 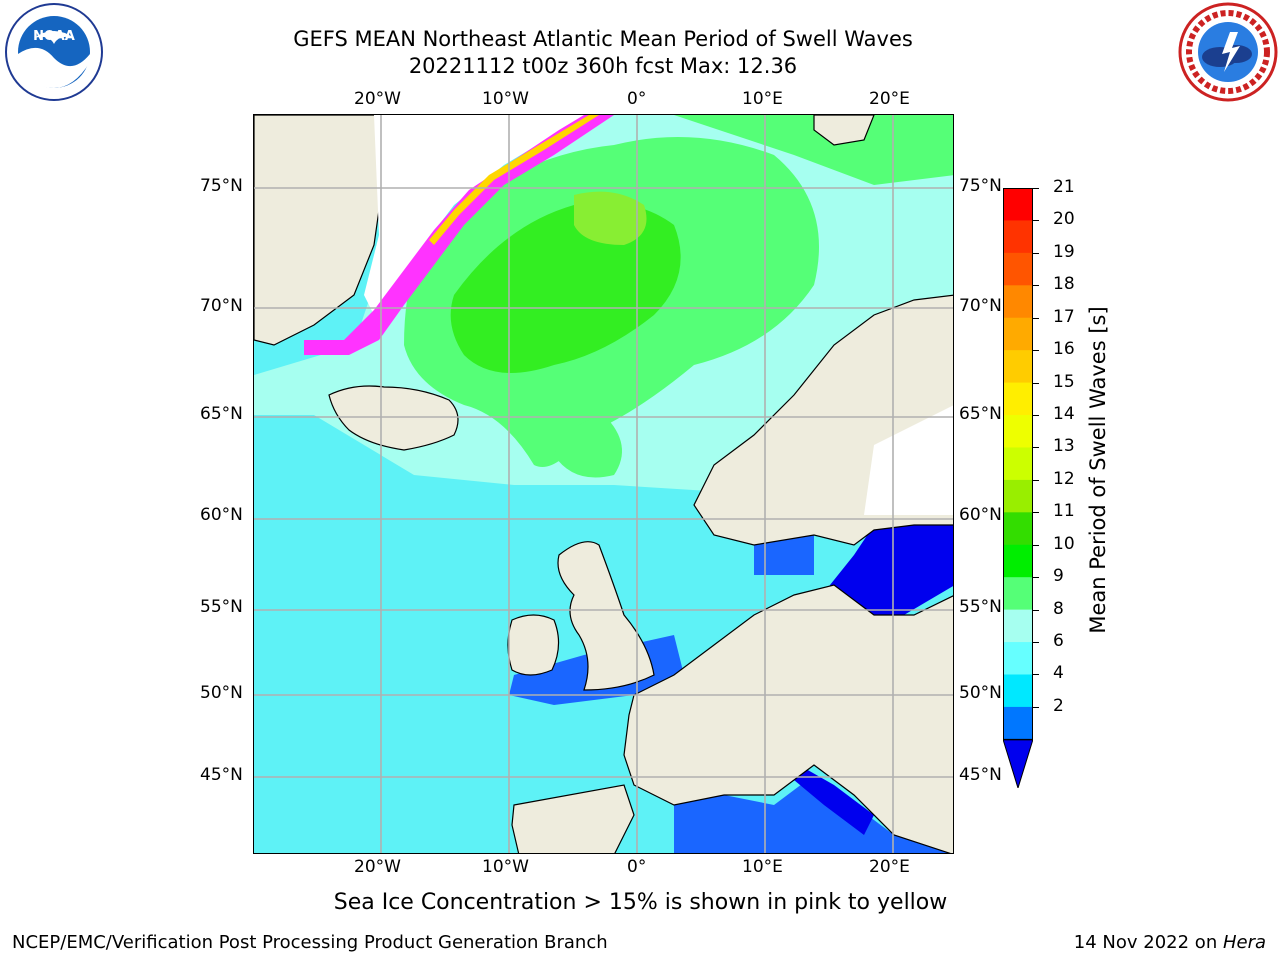 What do you see at coordinates (1064, 543) in the screenshot?
I see `colorbar-tick-label: 10` at bounding box center [1064, 543].